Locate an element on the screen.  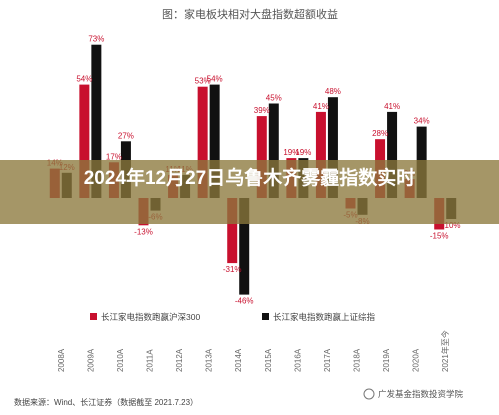
x-tick-2013A: 2013A is located at coordinates (209, 360).